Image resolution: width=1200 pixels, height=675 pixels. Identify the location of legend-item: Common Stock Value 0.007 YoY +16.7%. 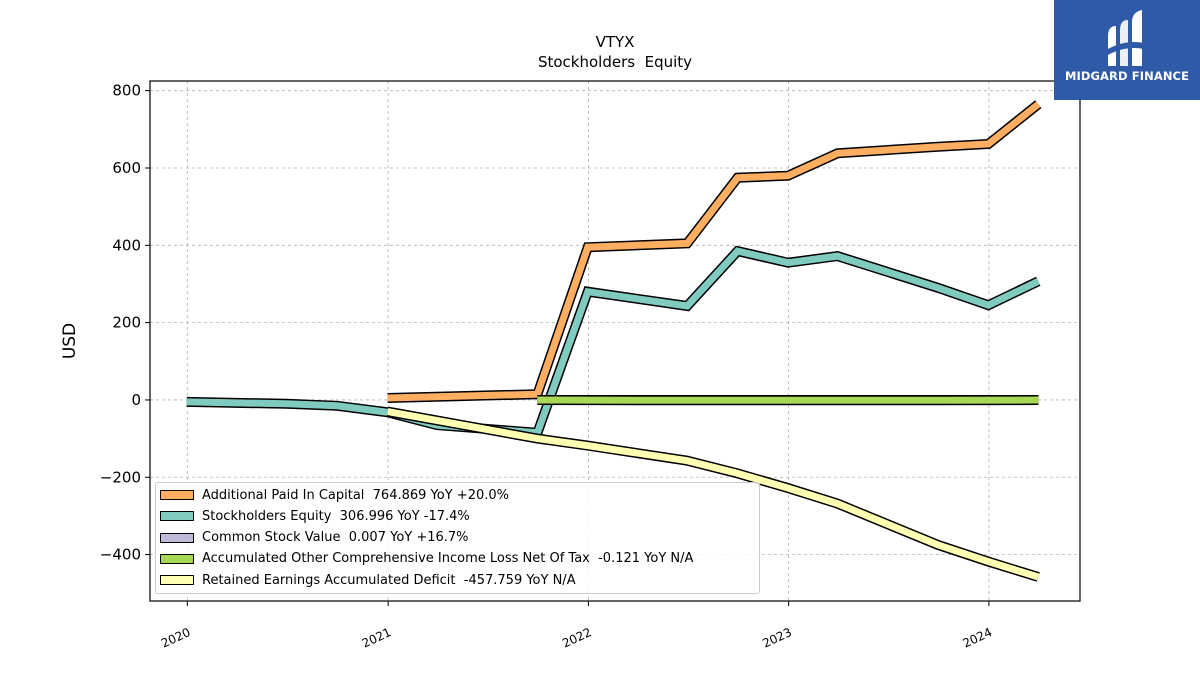
(314, 538).